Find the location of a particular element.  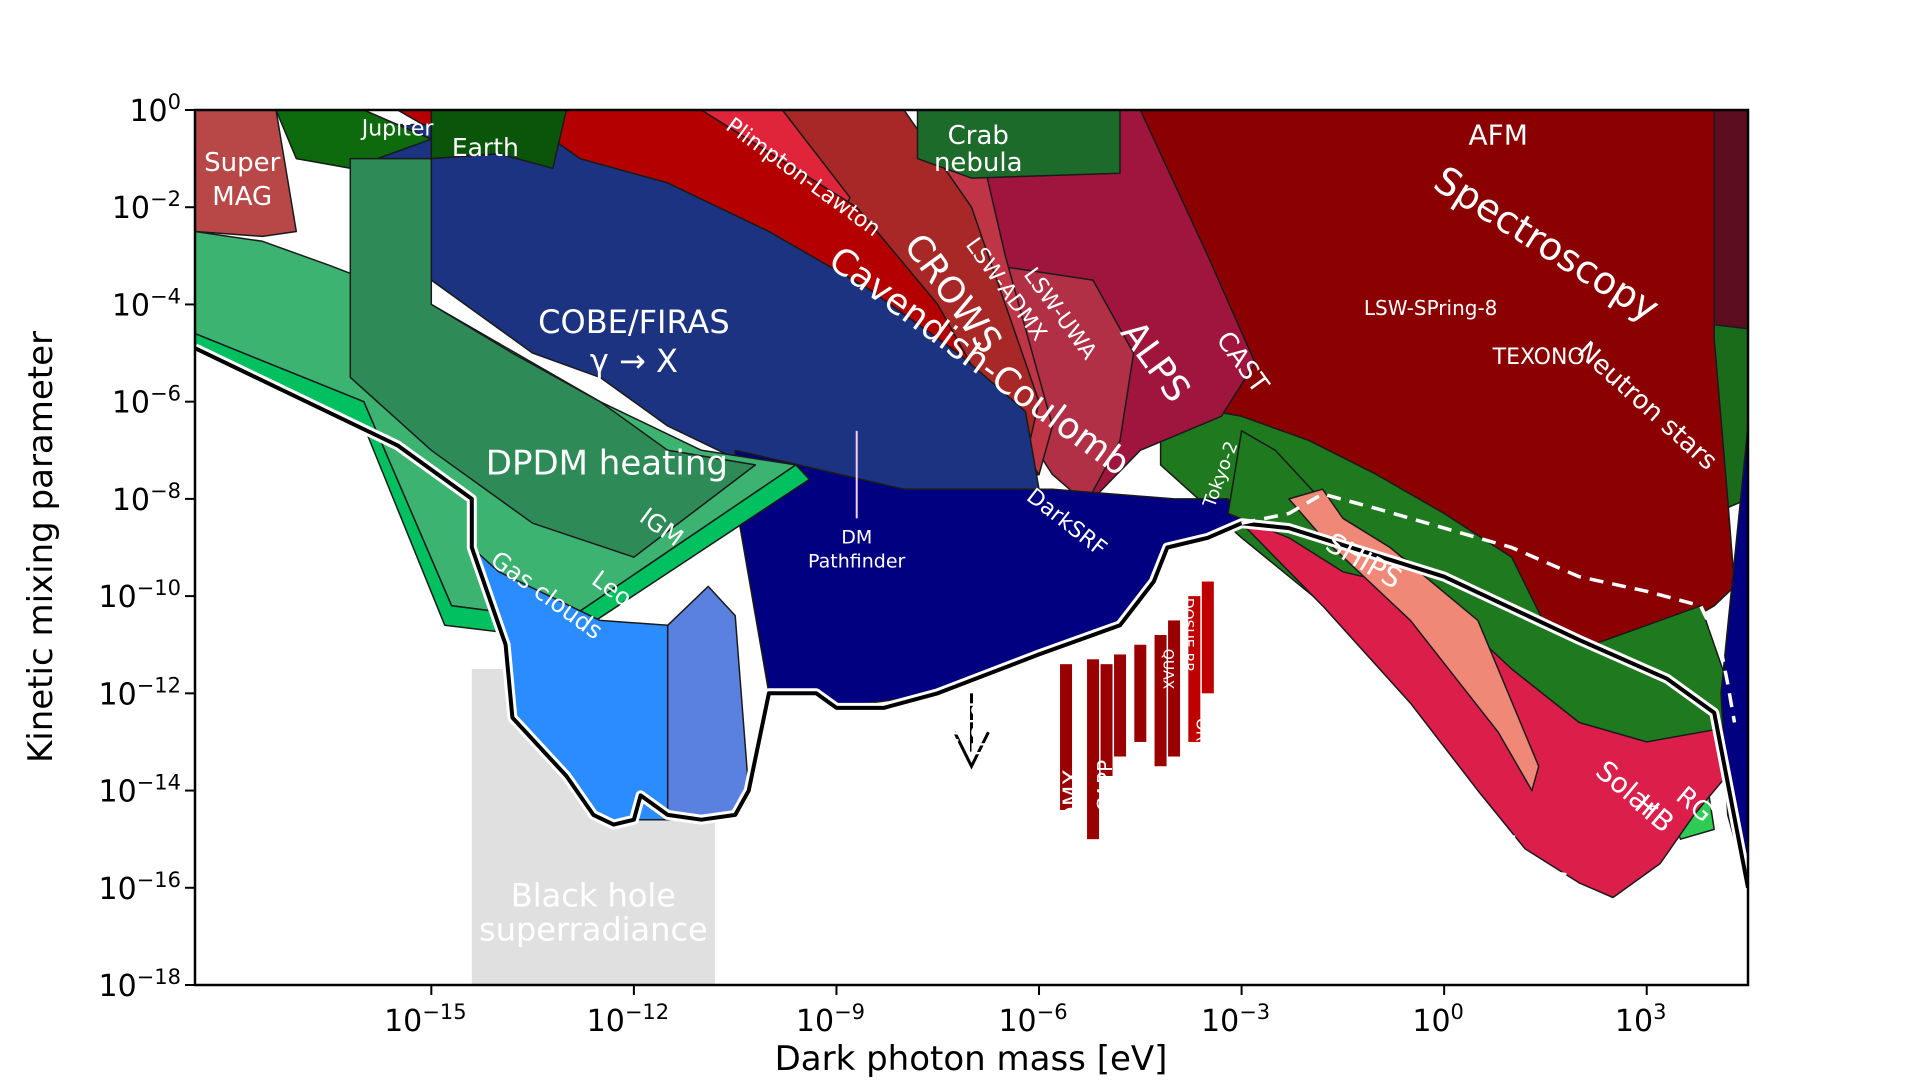

region-jupiter is located at coordinates (354, 140).